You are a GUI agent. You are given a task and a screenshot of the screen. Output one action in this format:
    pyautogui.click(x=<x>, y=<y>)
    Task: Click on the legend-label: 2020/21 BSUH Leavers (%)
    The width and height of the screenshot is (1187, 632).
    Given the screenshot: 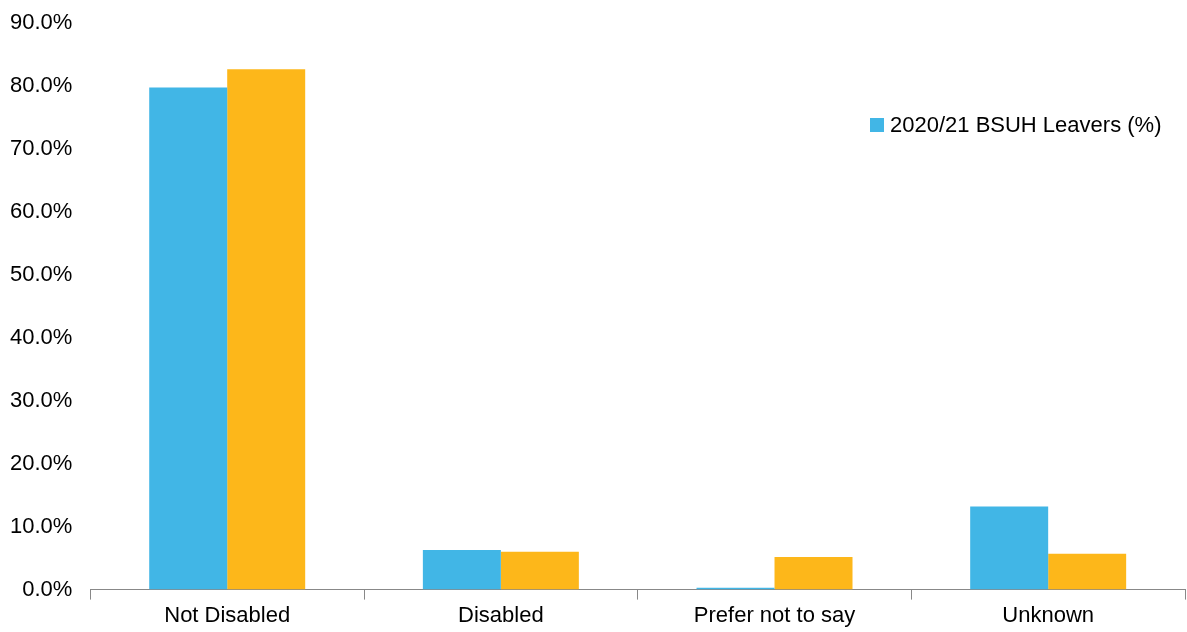 What is the action you would take?
    pyautogui.click(x=1026, y=125)
    